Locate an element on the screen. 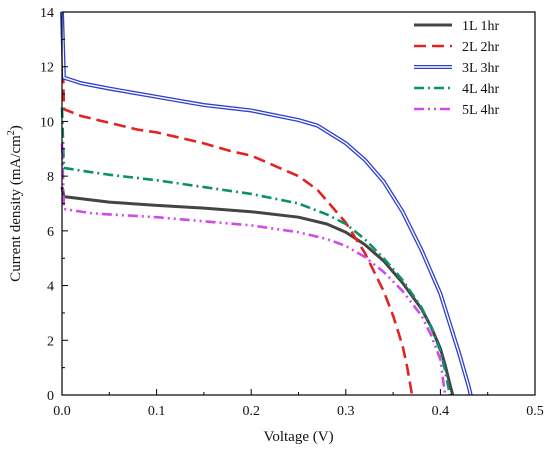 The width and height of the screenshot is (550, 460). y-tick-label: 4 is located at coordinates (50, 287).